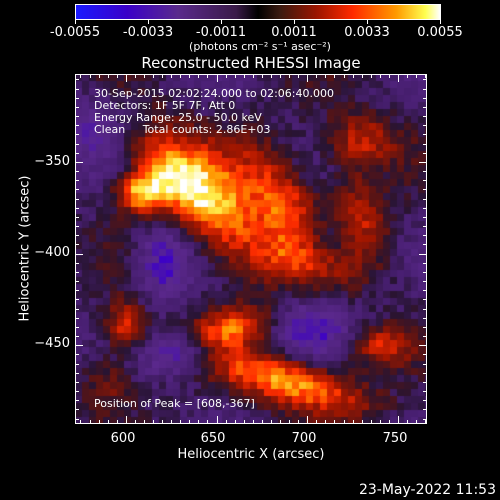 The width and height of the screenshot is (500, 500). Describe the element at coordinates (52, 343) in the screenshot. I see `y-tick-label: −450` at that location.